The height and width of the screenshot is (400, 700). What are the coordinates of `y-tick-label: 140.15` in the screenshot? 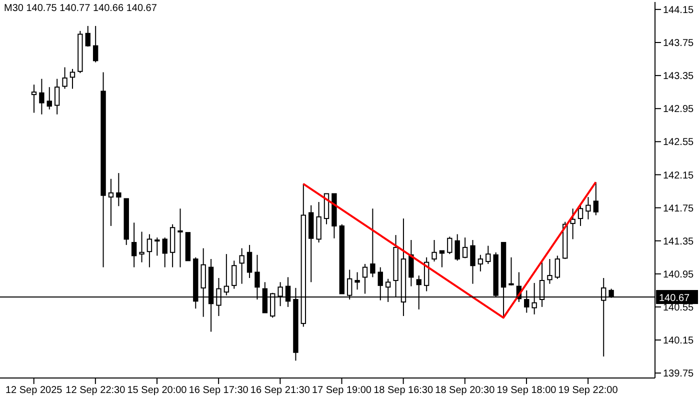 It's located at (678, 341).